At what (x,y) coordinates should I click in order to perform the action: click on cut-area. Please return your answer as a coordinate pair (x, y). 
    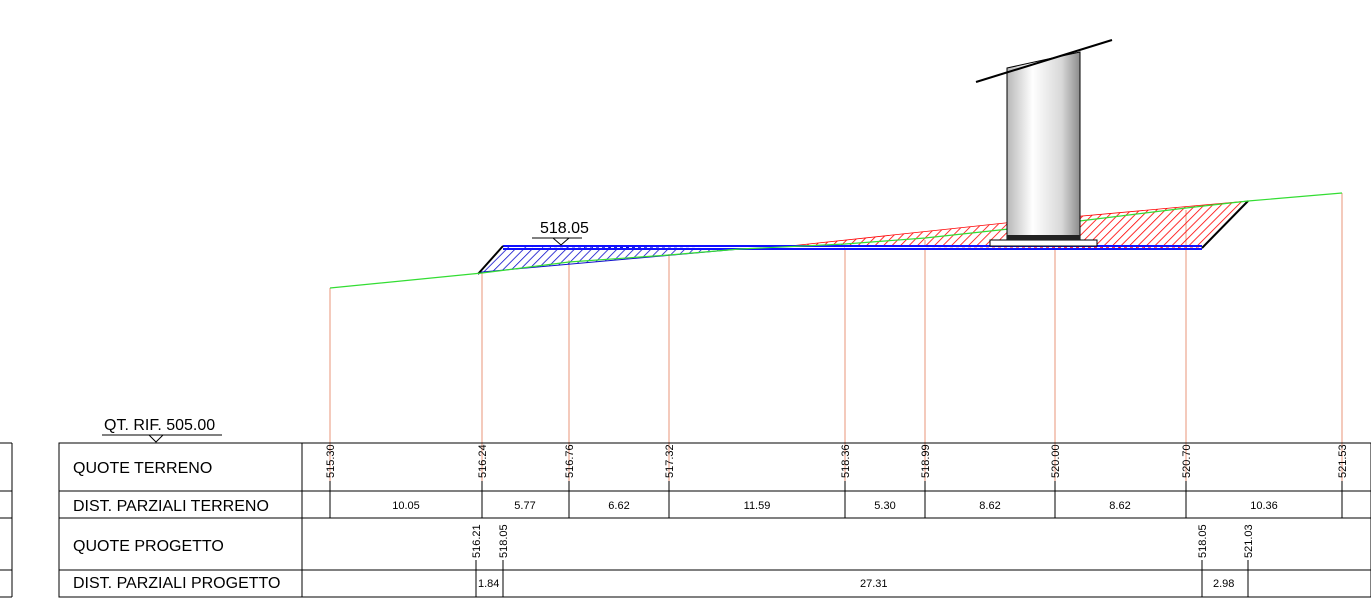
    Looking at the image, I should click on (609, 260).